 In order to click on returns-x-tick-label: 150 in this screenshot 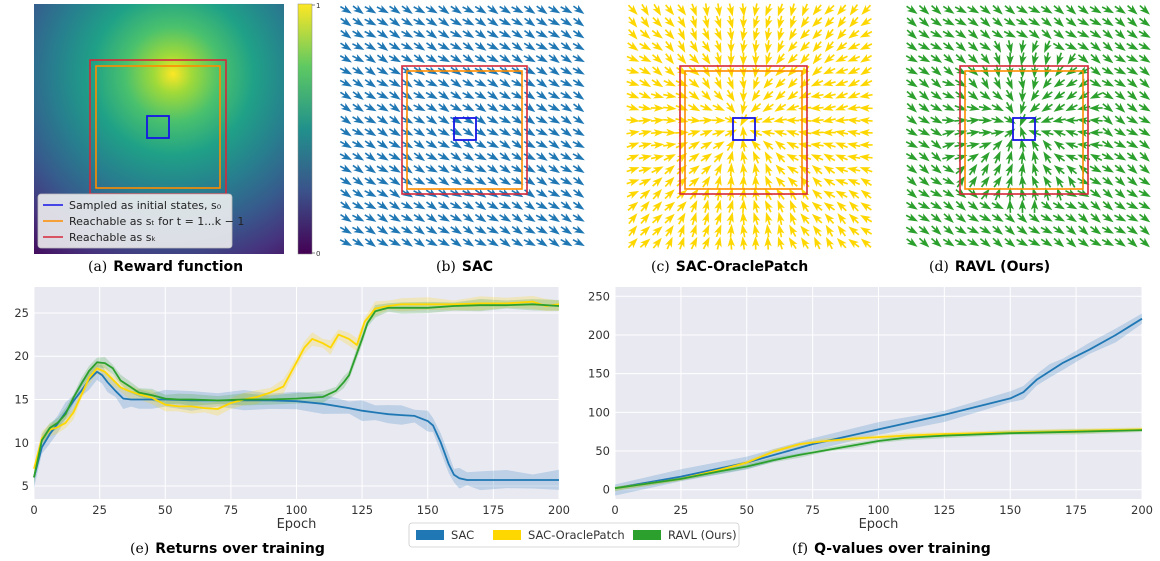, I will do `click(428, 510)`.